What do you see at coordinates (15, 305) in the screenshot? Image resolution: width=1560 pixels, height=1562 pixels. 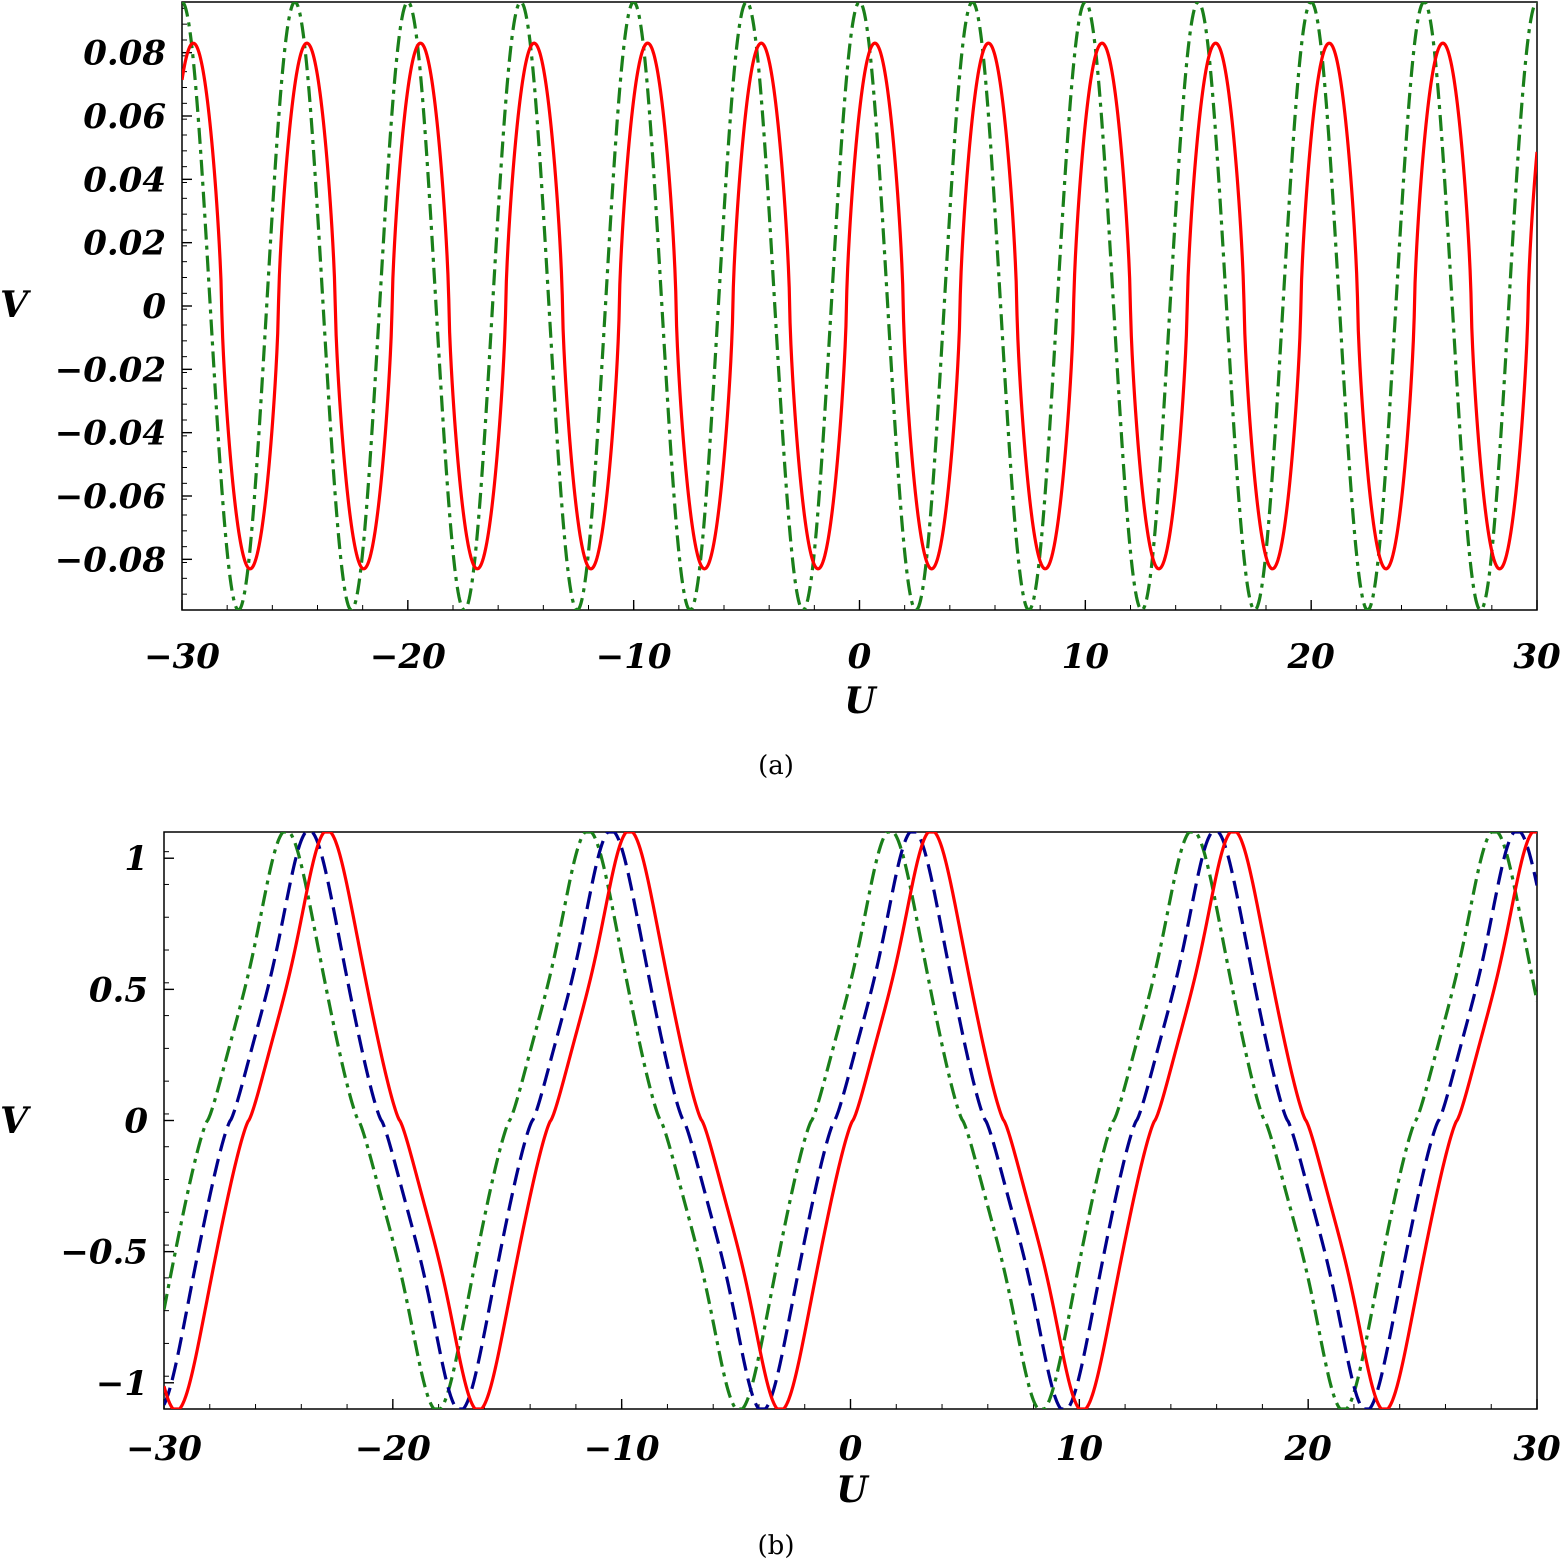 I see `y-axis-label-a: V` at bounding box center [15, 305].